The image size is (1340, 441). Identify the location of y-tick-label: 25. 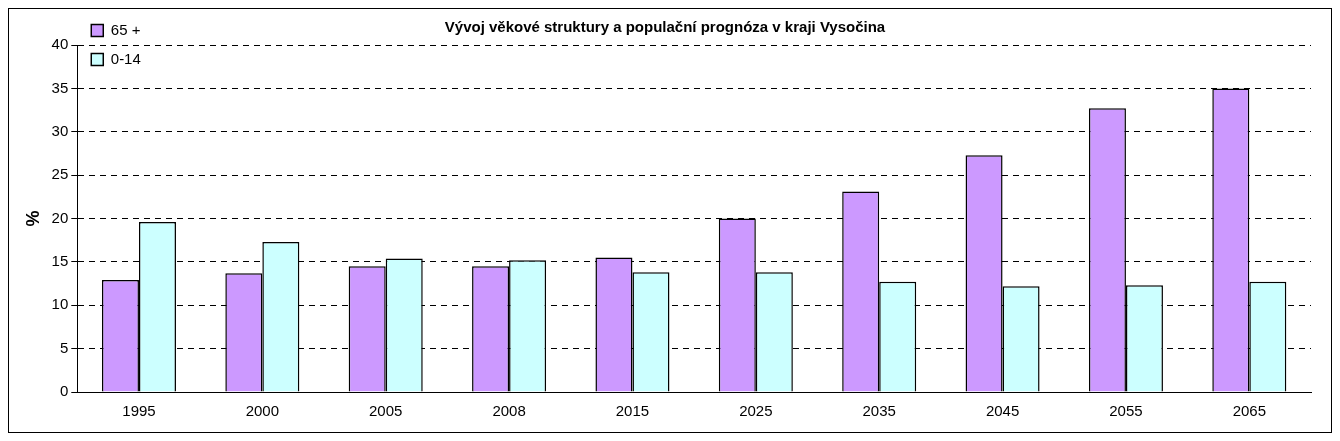
(60, 174).